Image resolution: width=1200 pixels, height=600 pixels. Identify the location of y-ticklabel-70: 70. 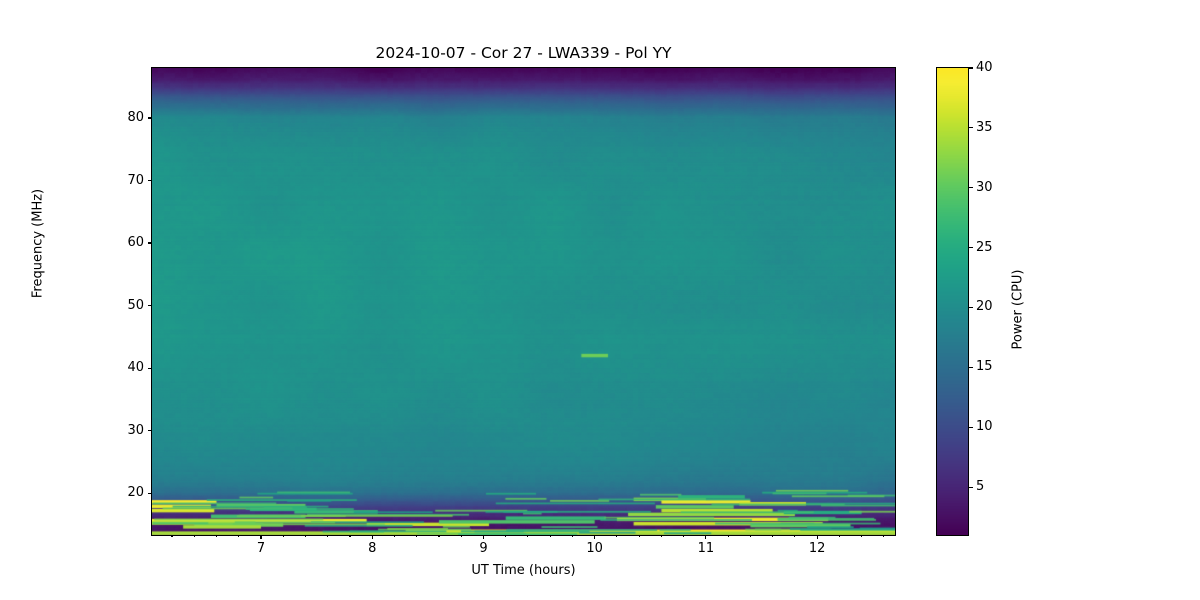
(135, 180).